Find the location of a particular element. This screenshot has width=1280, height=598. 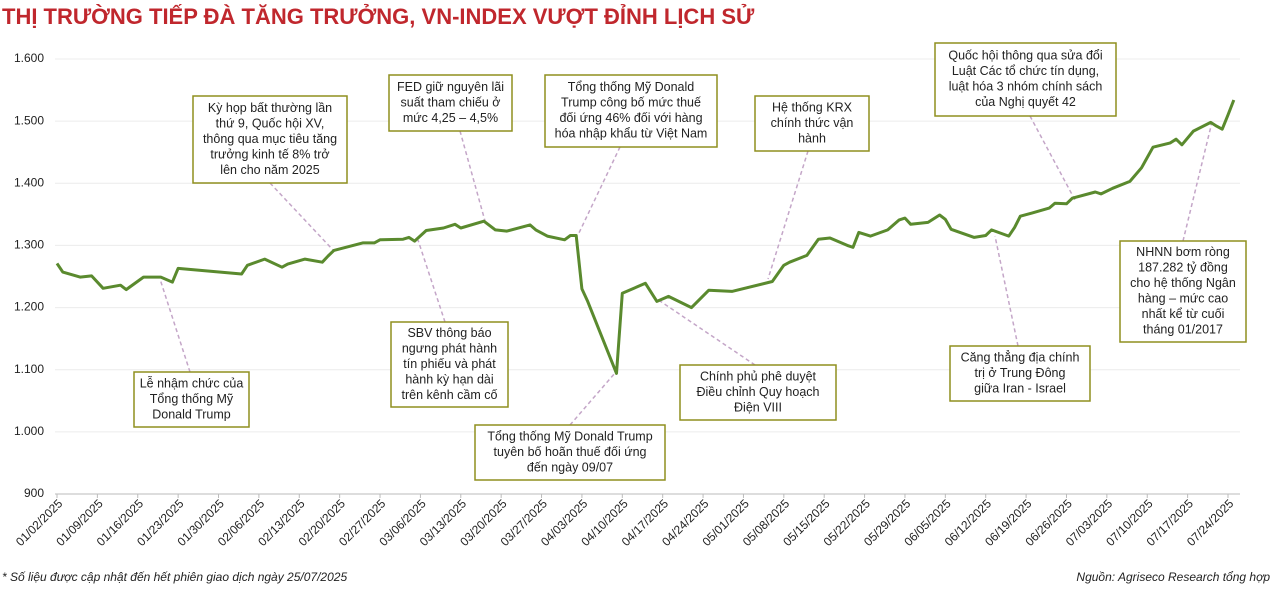

annotation-text: Lễ nhậm chức của is located at coordinates (192, 382).